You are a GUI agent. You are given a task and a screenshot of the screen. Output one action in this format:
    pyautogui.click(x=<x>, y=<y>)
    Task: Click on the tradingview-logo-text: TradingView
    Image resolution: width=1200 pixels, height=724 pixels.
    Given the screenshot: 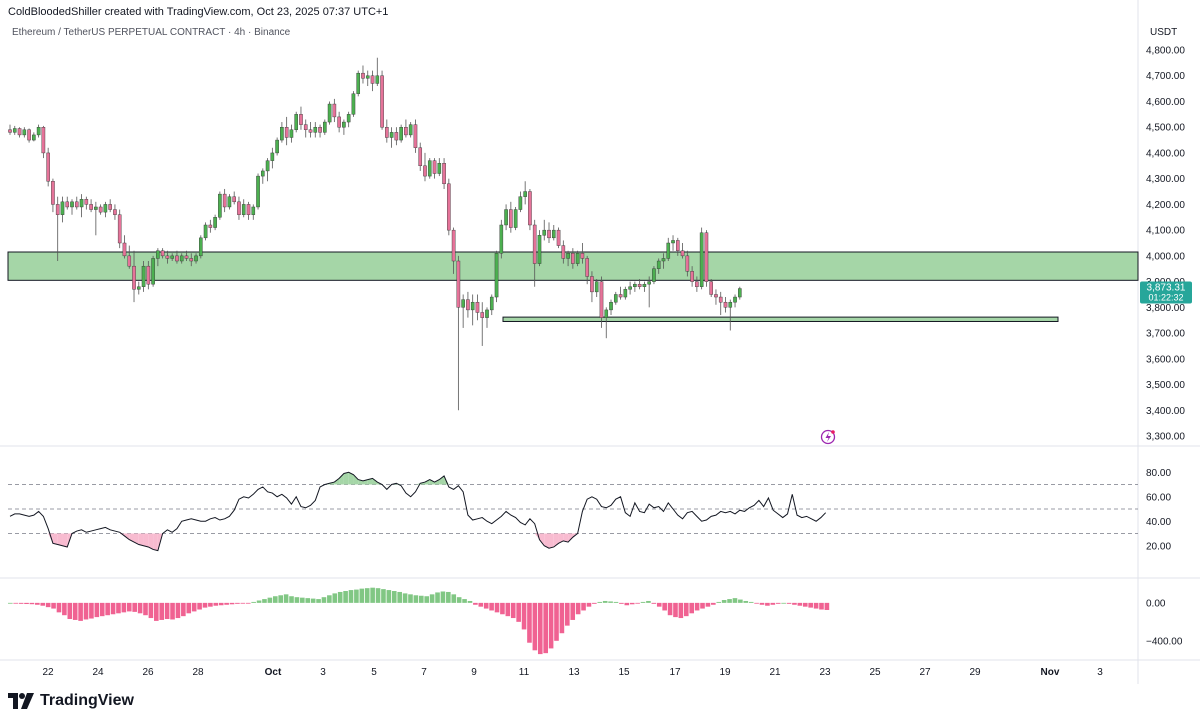 What is the action you would take?
    pyautogui.click(x=87, y=700)
    